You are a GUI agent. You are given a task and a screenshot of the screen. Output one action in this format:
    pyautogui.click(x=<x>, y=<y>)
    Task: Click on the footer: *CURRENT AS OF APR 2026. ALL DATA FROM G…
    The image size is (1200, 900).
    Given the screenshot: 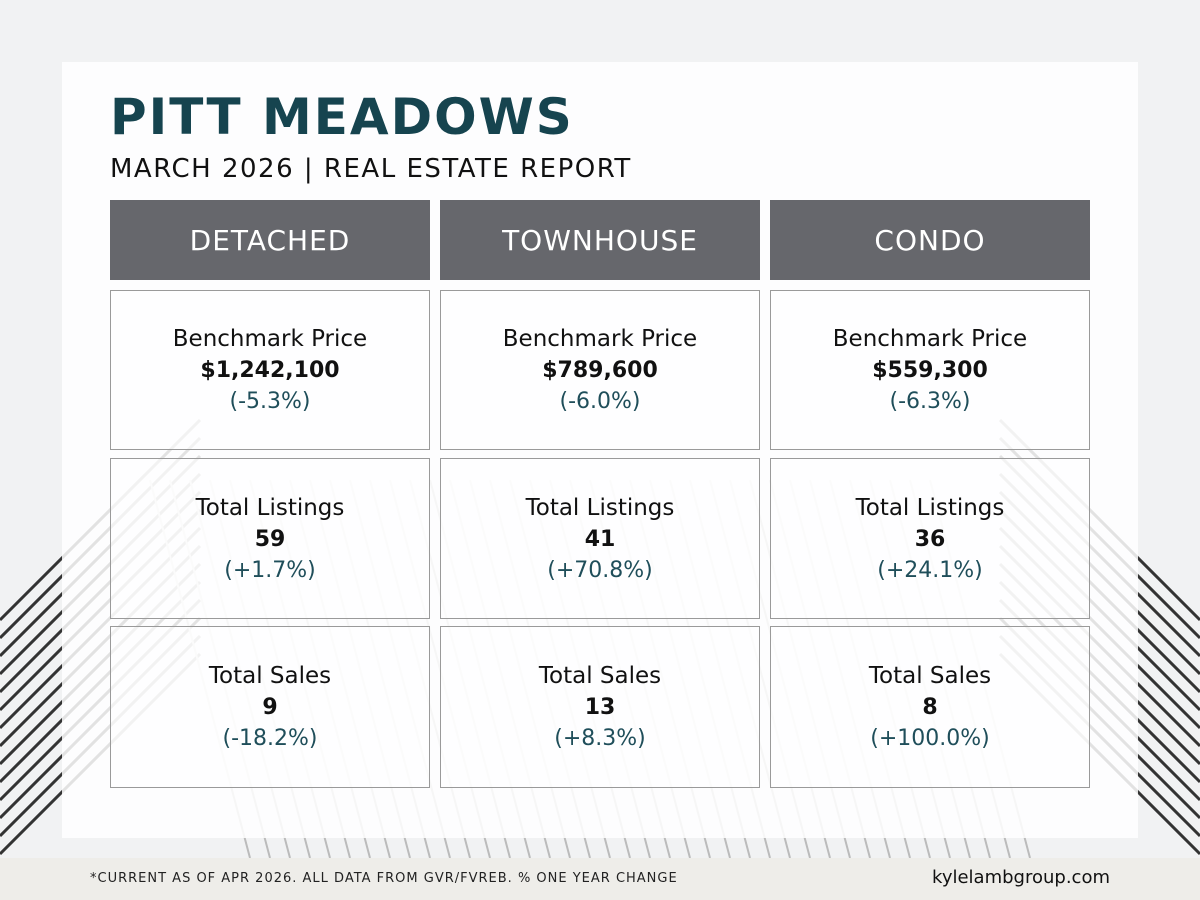 What is the action you would take?
    pyautogui.click(x=600, y=879)
    